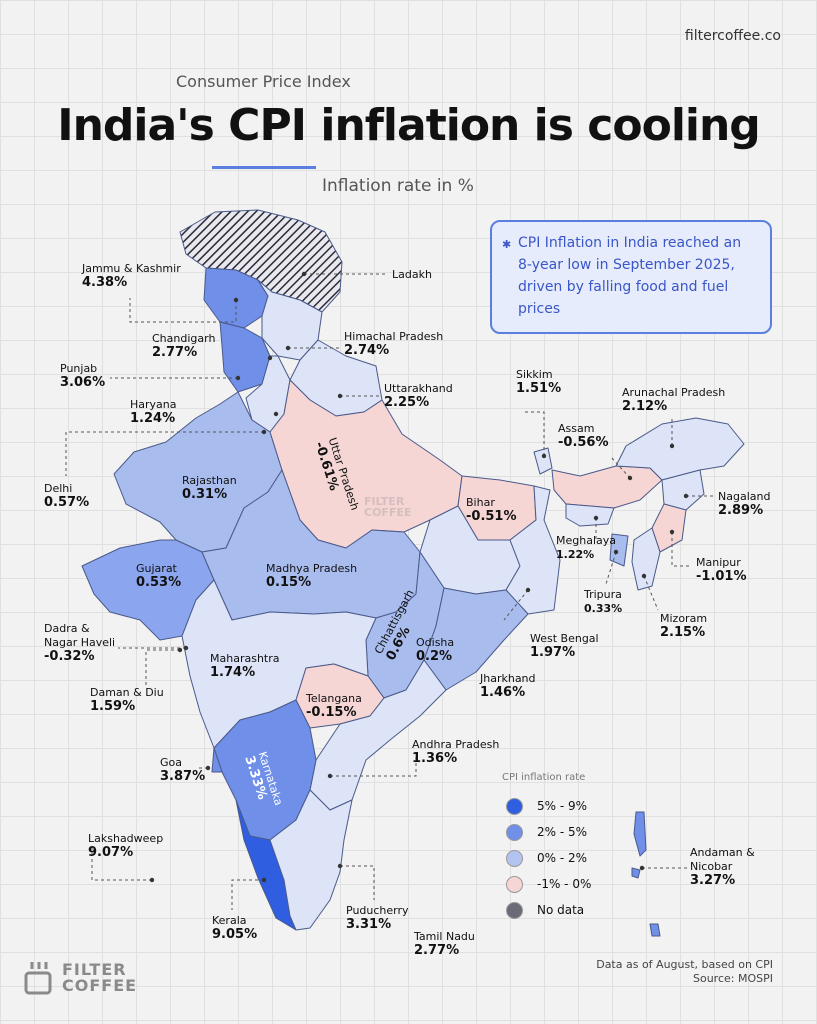  Describe the element at coordinates (394, 344) in the screenshot. I see `label-hp: Himachal Pradesh 2.74%` at that location.